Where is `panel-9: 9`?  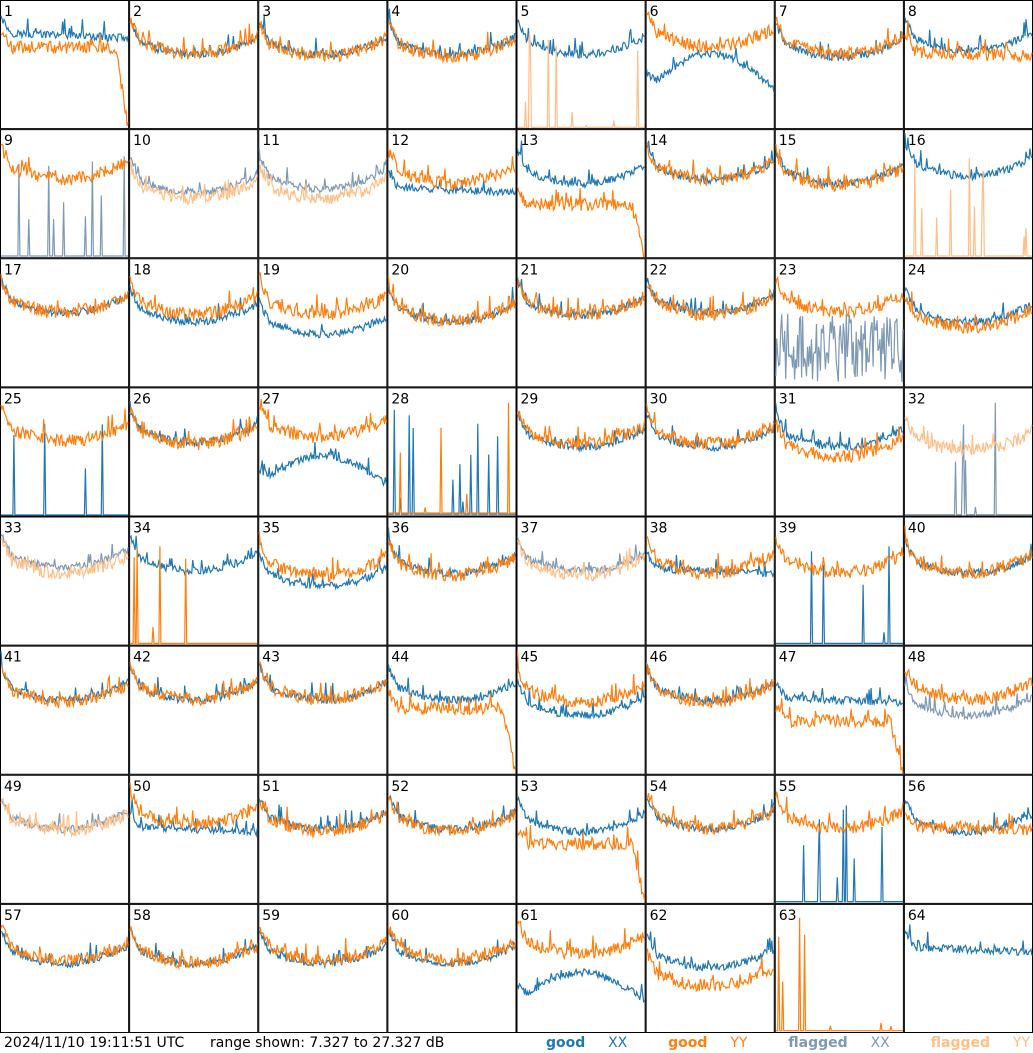 panel-9: 9 is located at coordinates (65, 194).